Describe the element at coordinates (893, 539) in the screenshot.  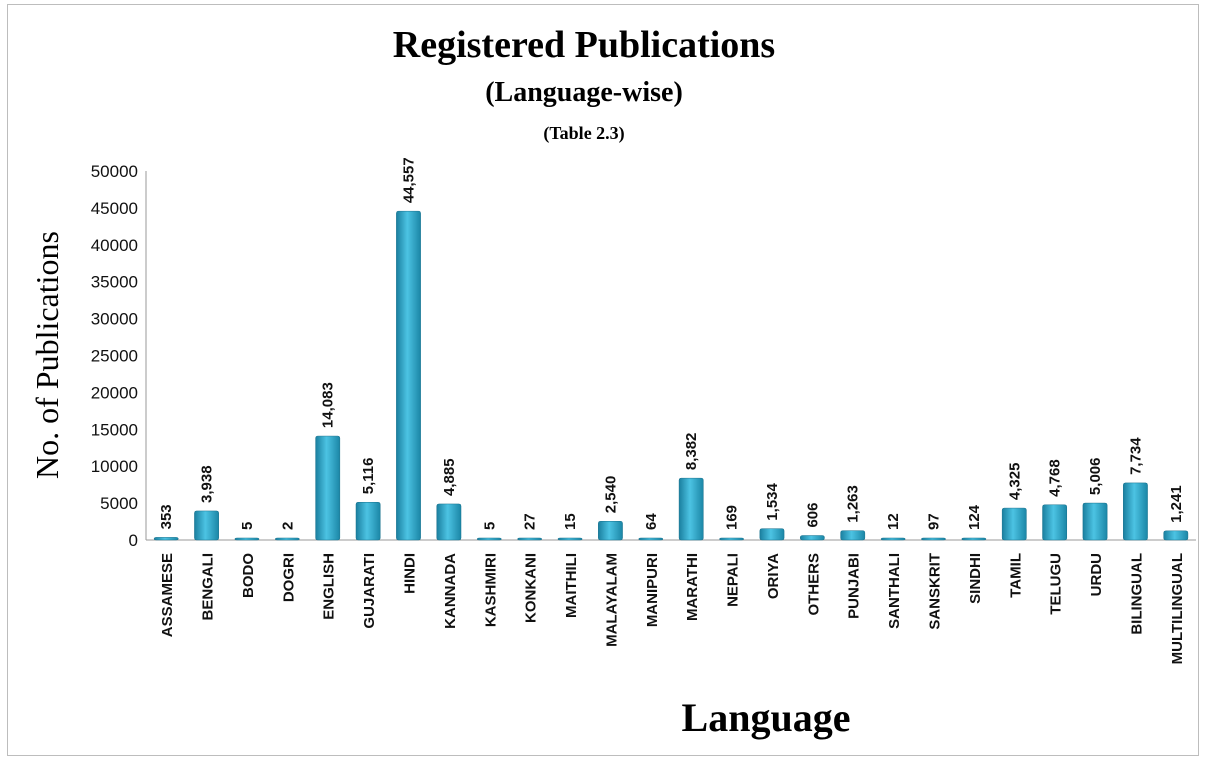
I see `bar-santhali` at that location.